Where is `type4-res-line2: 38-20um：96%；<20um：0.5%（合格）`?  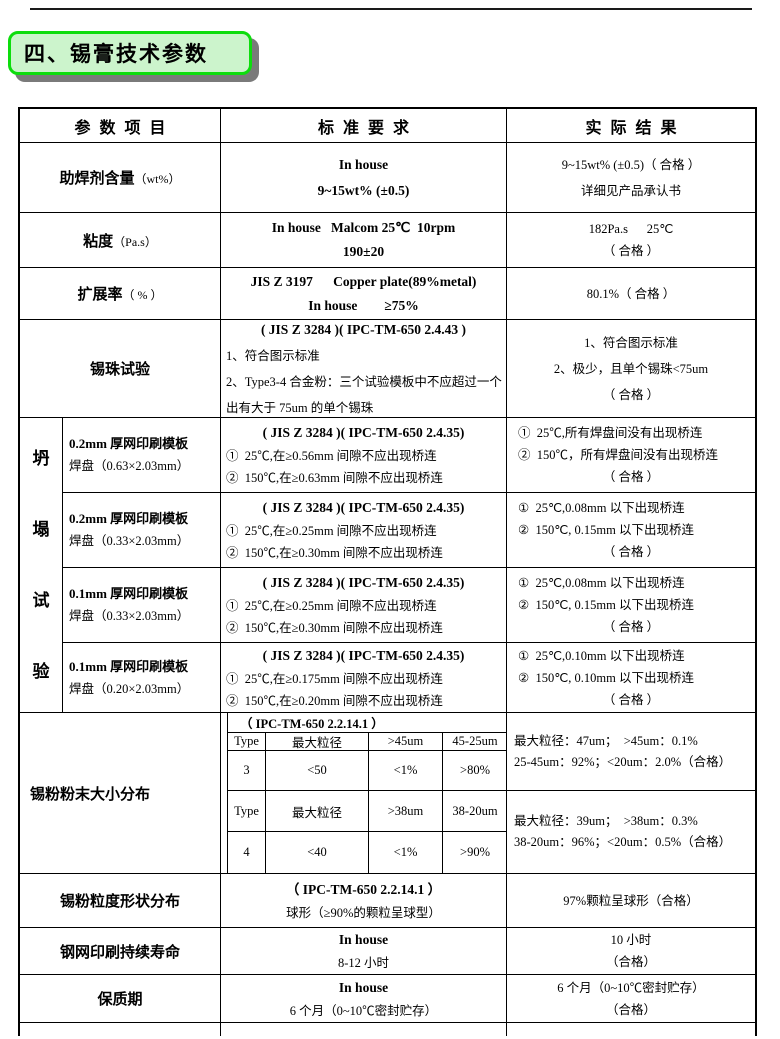 type4-res-line2: 38-20um：96%；<20um：0.5%（合格） is located at coordinates (623, 842).